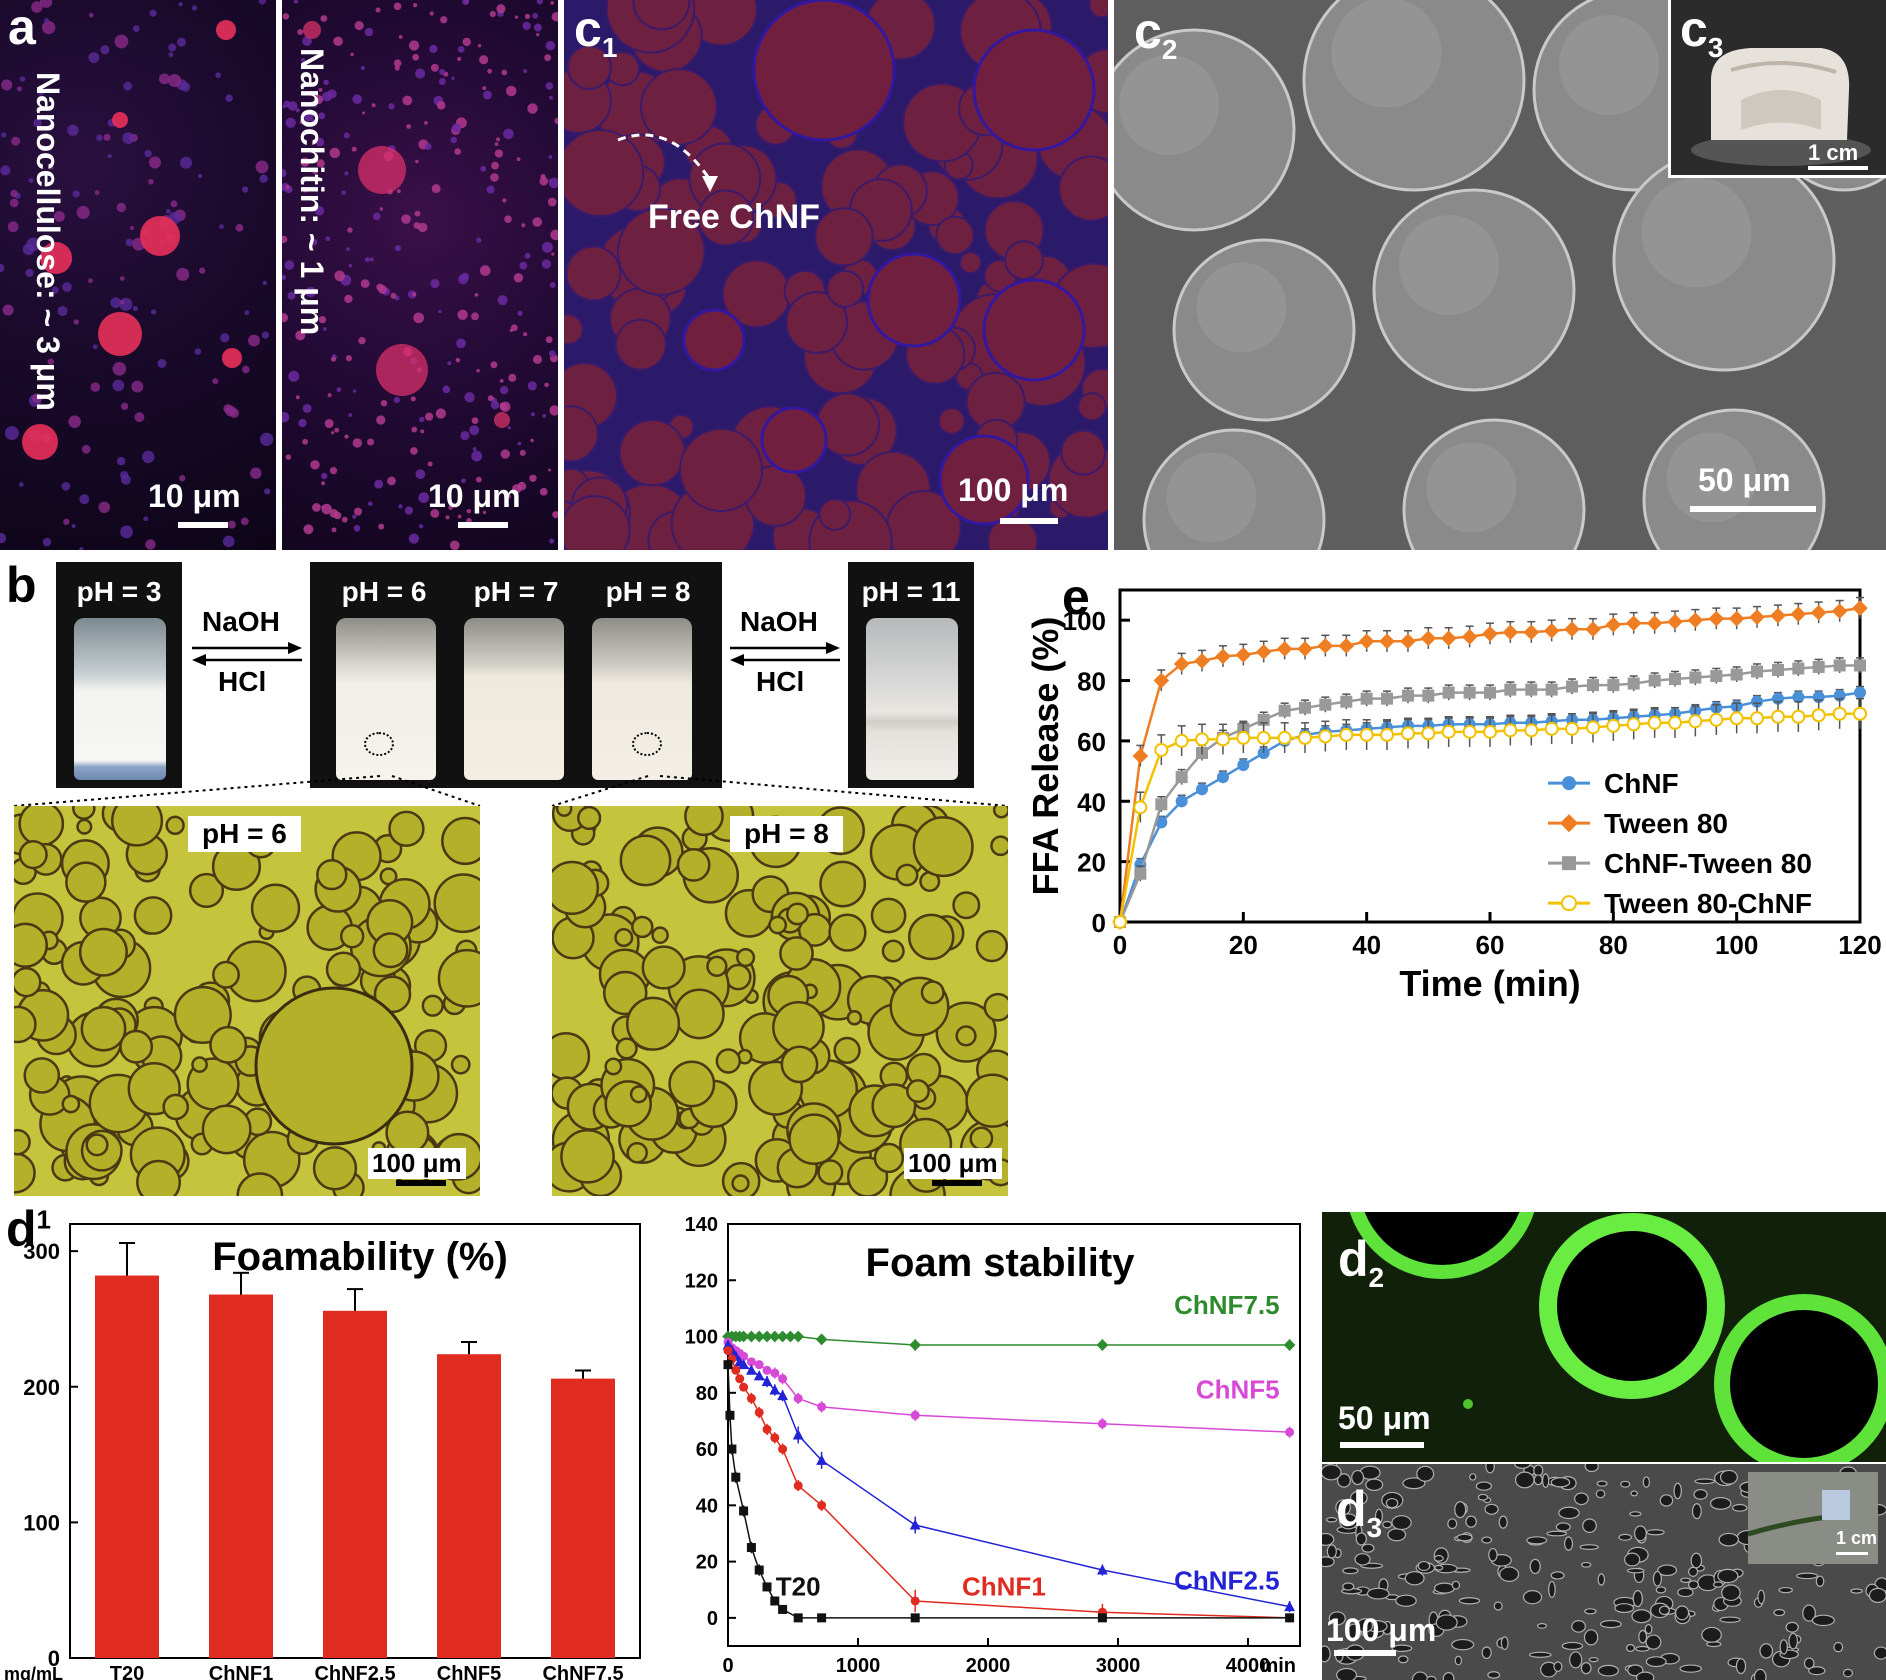  Describe the element at coordinates (41, 1251) in the screenshot. I see `foamability-y-tick-label: 300` at that location.